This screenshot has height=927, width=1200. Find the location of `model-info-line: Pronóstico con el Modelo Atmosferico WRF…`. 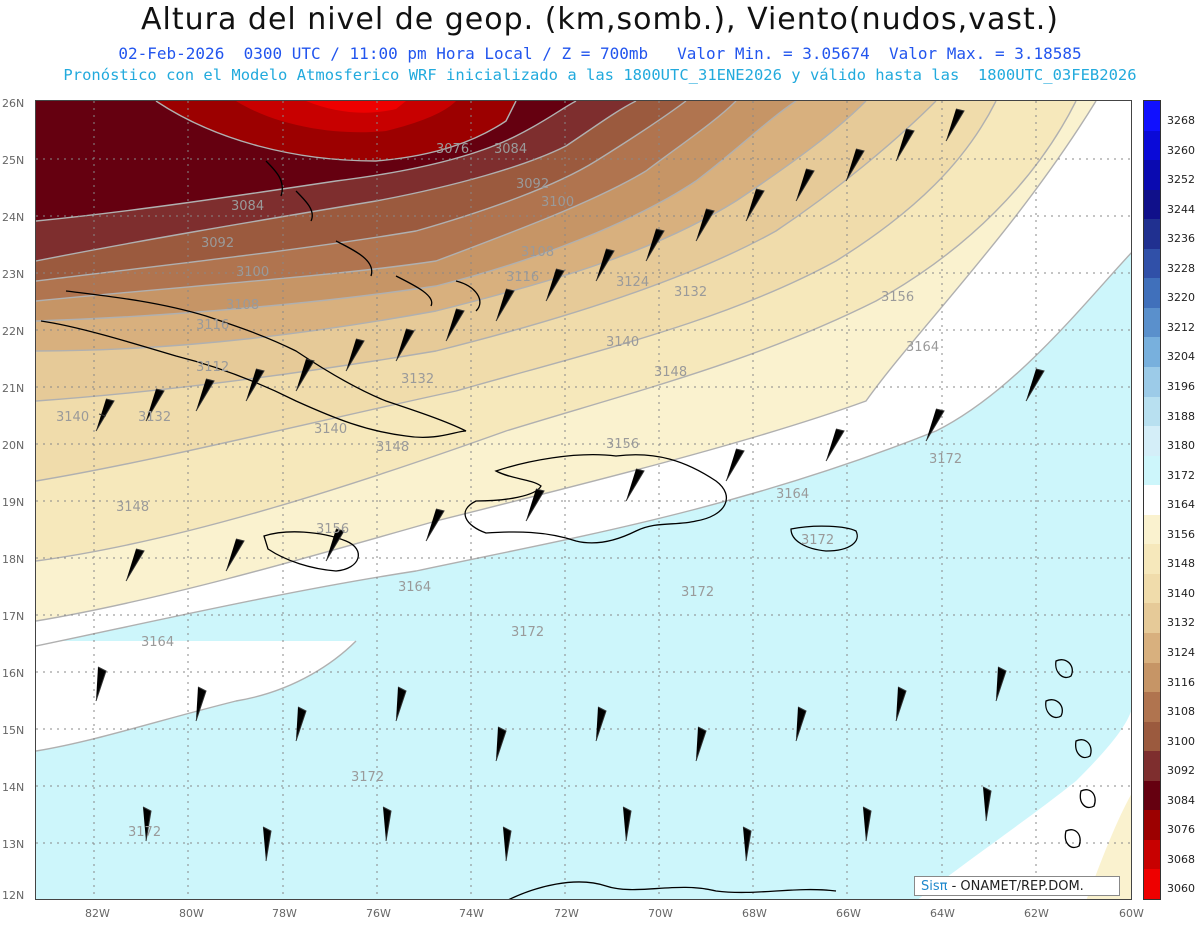

model-info-line: Pronóstico con el Modelo Atmosferico WRF… is located at coordinates (600, 75).